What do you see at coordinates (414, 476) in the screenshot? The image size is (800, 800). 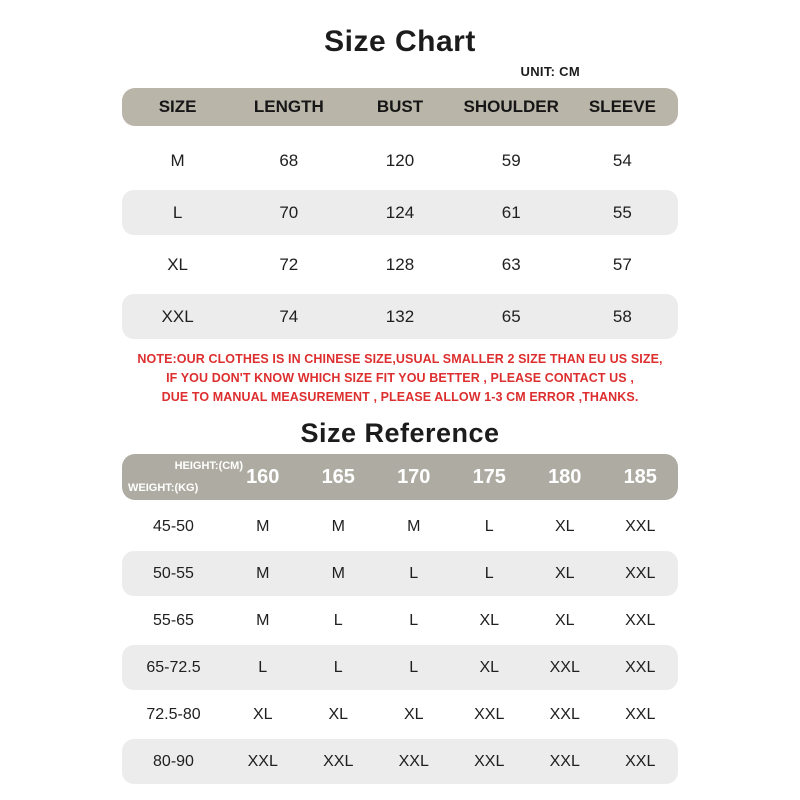 I see `height-header-170: 170` at bounding box center [414, 476].